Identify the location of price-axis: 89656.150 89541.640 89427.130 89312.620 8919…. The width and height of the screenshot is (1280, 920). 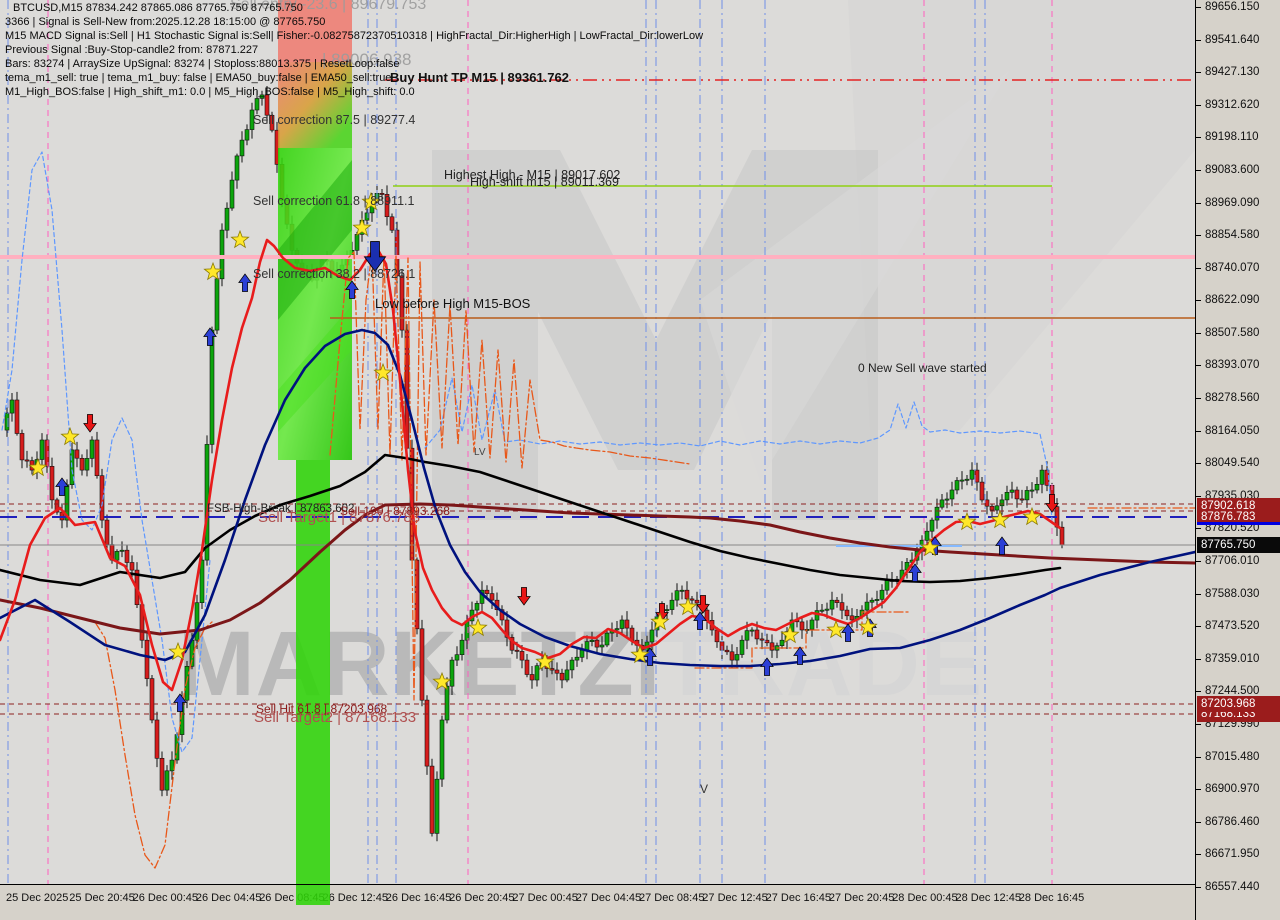
(1237, 460).